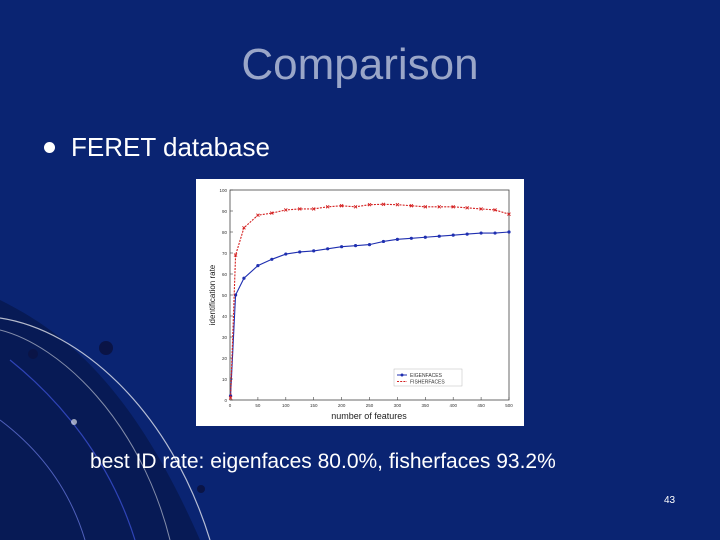 Image resolution: width=720 pixels, height=540 pixels. I want to click on series-line-fisherfaces, so click(370, 300).